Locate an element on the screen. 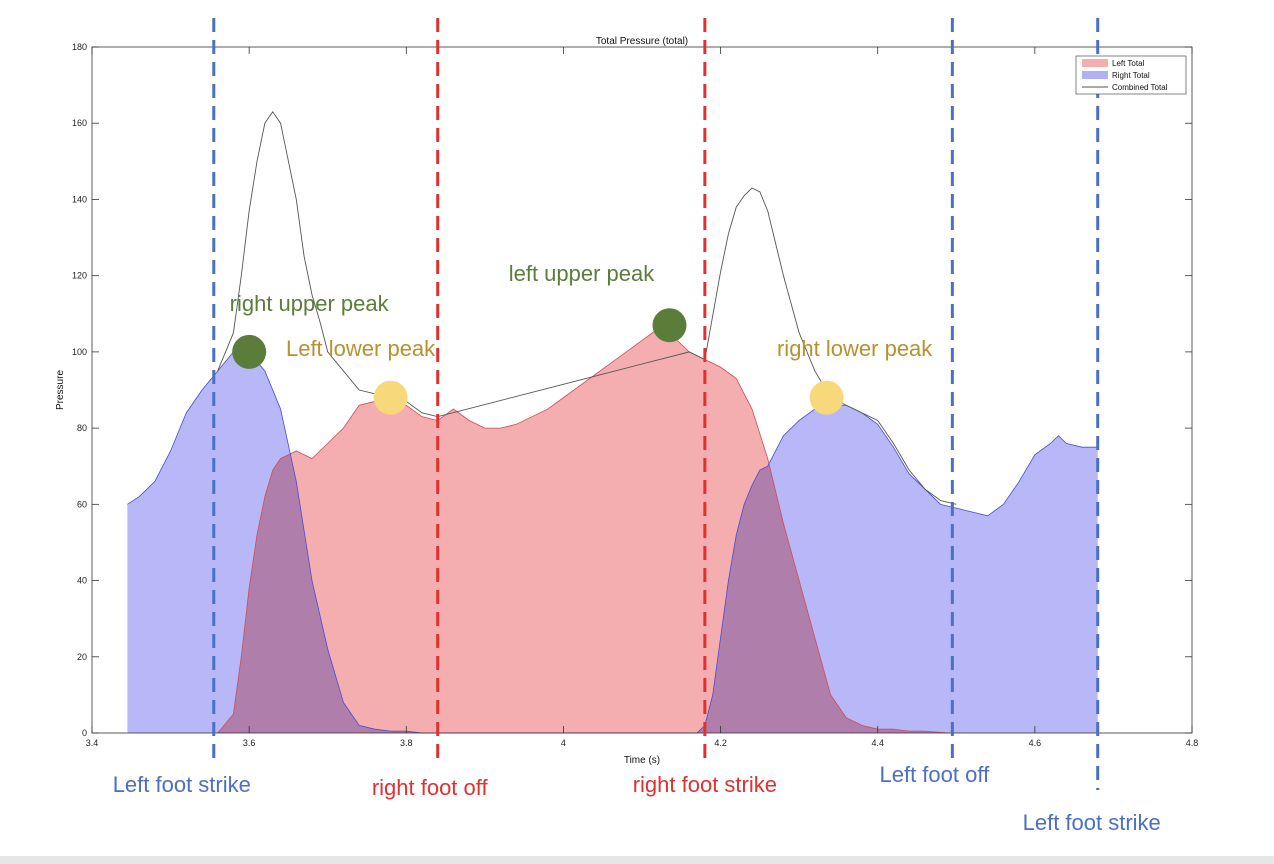 The width and height of the screenshot is (1274, 864). y-tick-label: 20 is located at coordinates (82, 657).